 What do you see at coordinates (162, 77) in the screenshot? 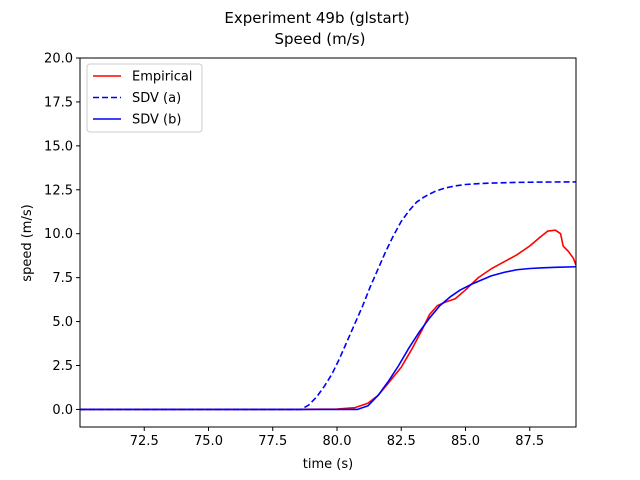
I see `legend-label: Empirical` at bounding box center [162, 77].